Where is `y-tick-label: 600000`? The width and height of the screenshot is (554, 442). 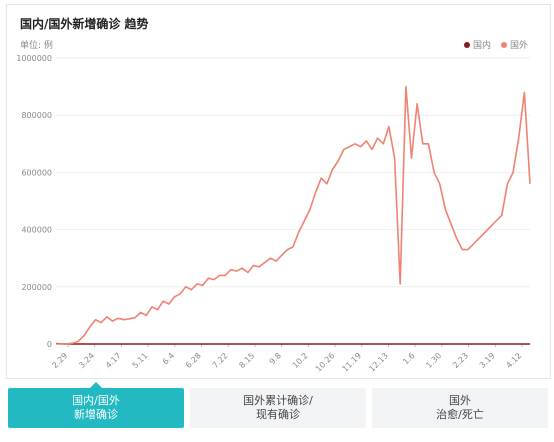
y-tick-label: 600000 is located at coordinates (36, 172).